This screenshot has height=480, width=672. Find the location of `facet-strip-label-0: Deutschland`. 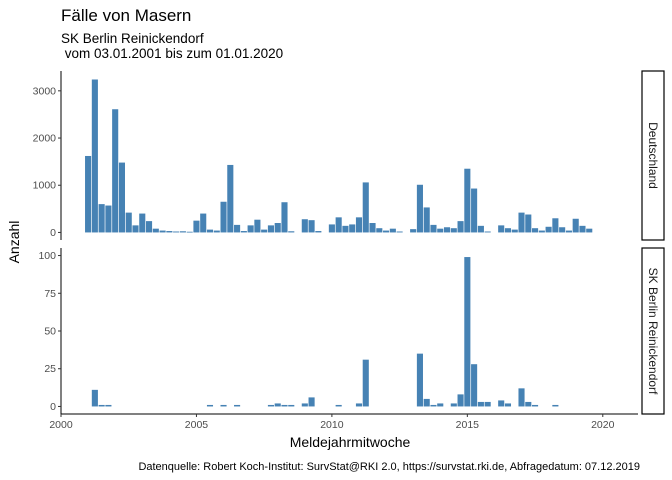

facet-strip-label-0: Deutschland is located at coordinates (653, 155).